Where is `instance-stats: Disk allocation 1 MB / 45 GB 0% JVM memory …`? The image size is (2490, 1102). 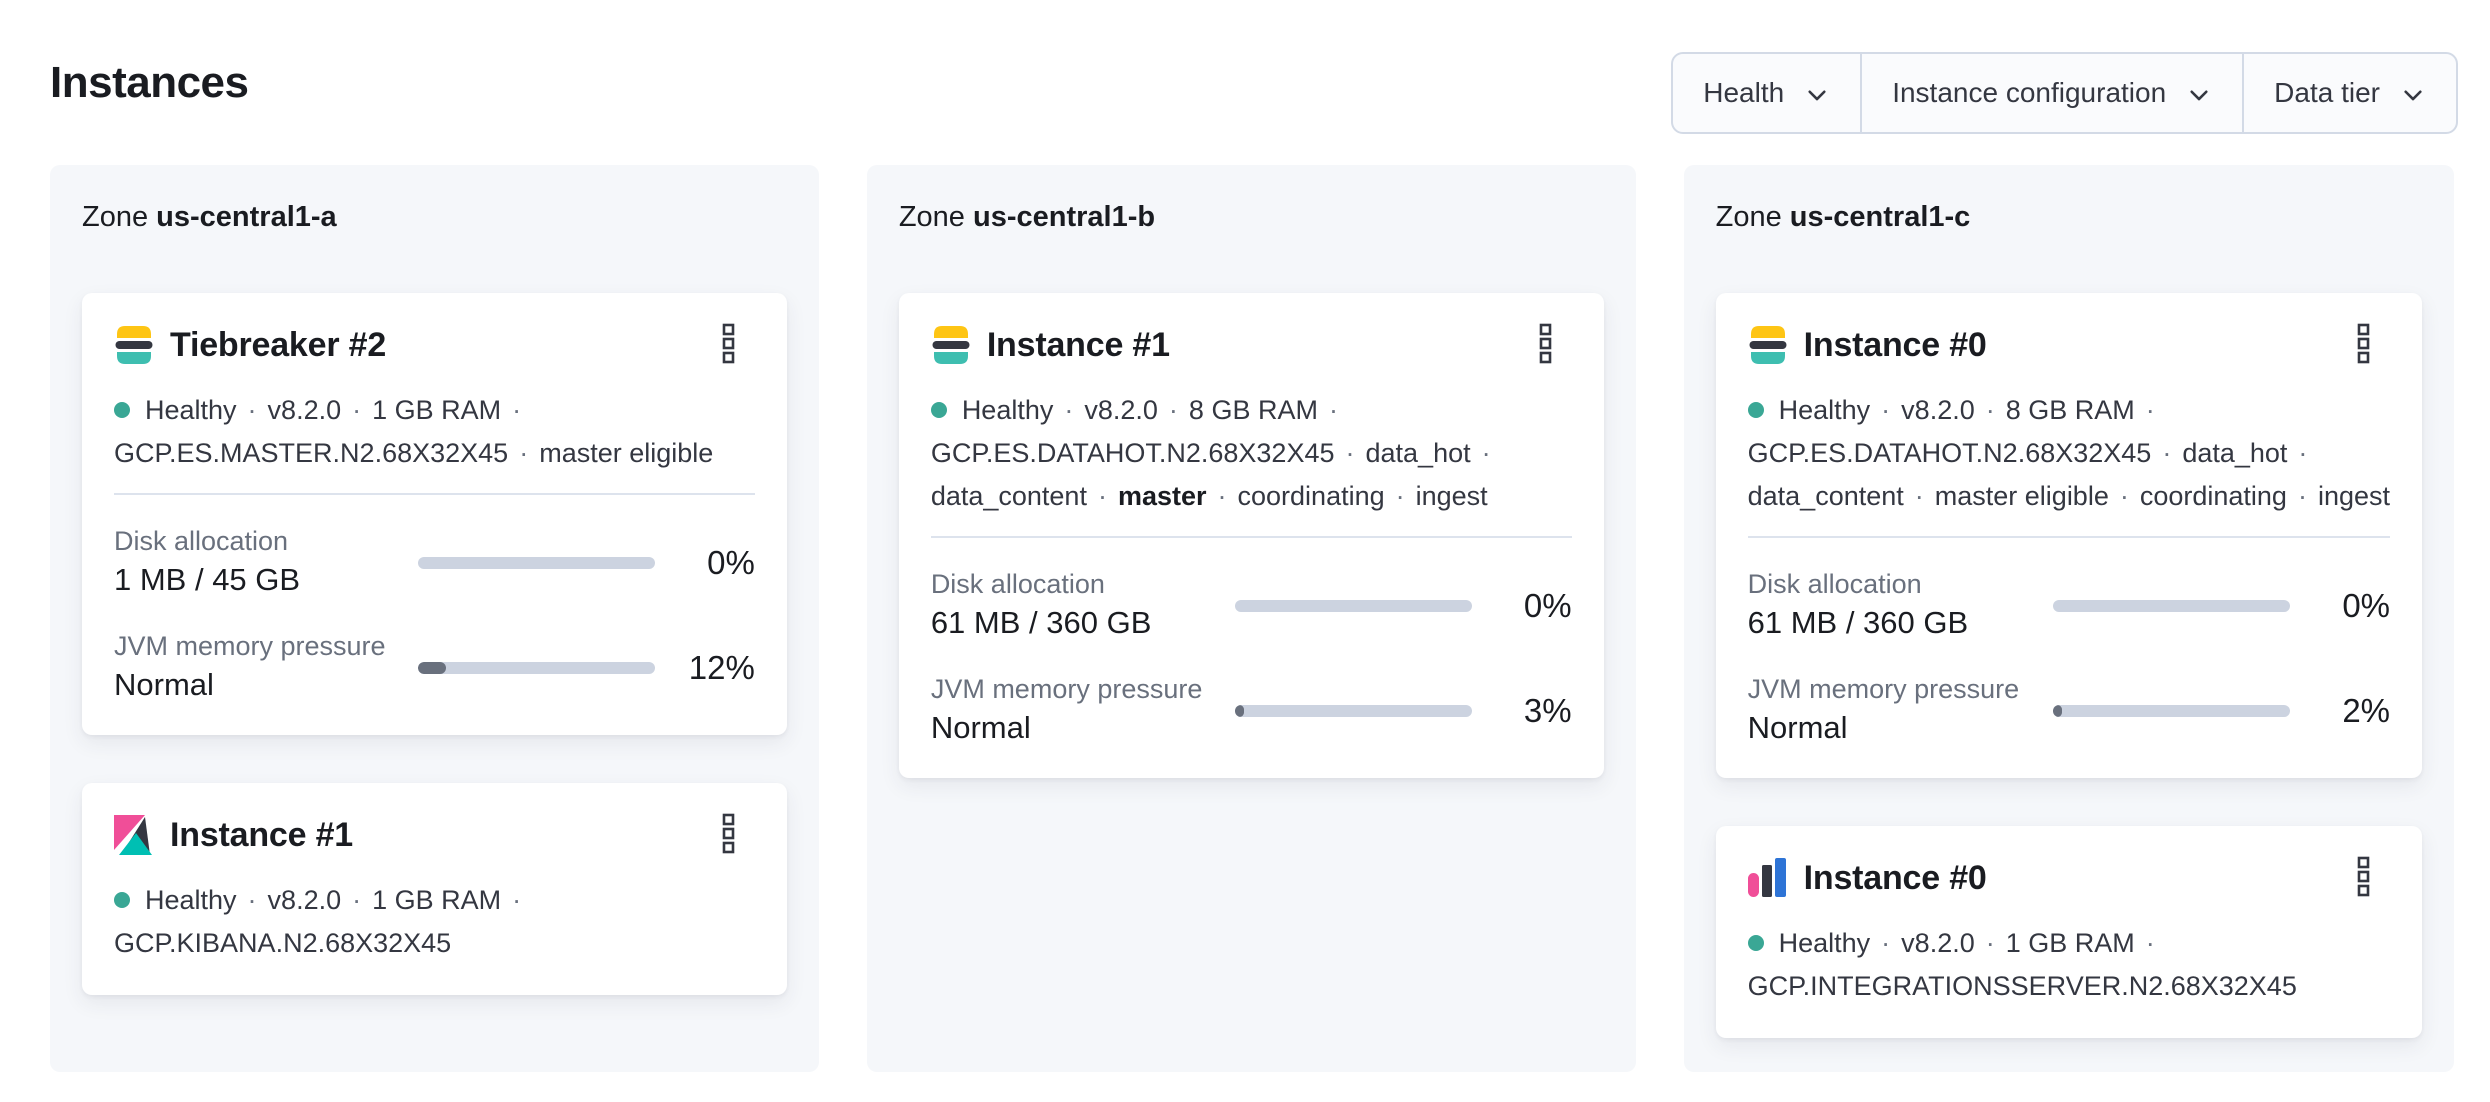 instance-stats: Disk allocation 1 MB / 45 GB 0% JVM memory … is located at coordinates (434, 600).